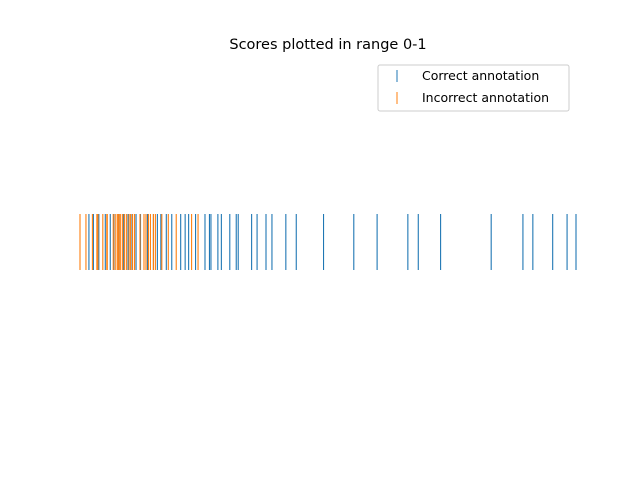 The width and height of the screenshot is (640, 480). I want to click on chart-title: Scores plotted in range 0-1, so click(327, 45).